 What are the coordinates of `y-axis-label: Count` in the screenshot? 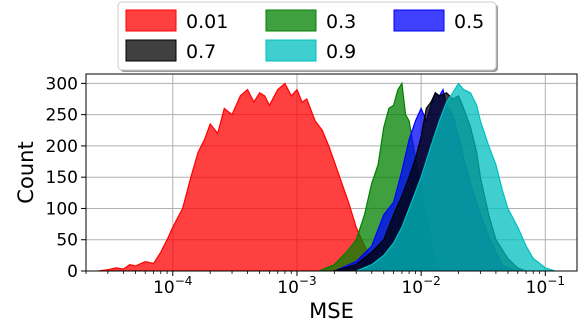 It's located at (26, 172).